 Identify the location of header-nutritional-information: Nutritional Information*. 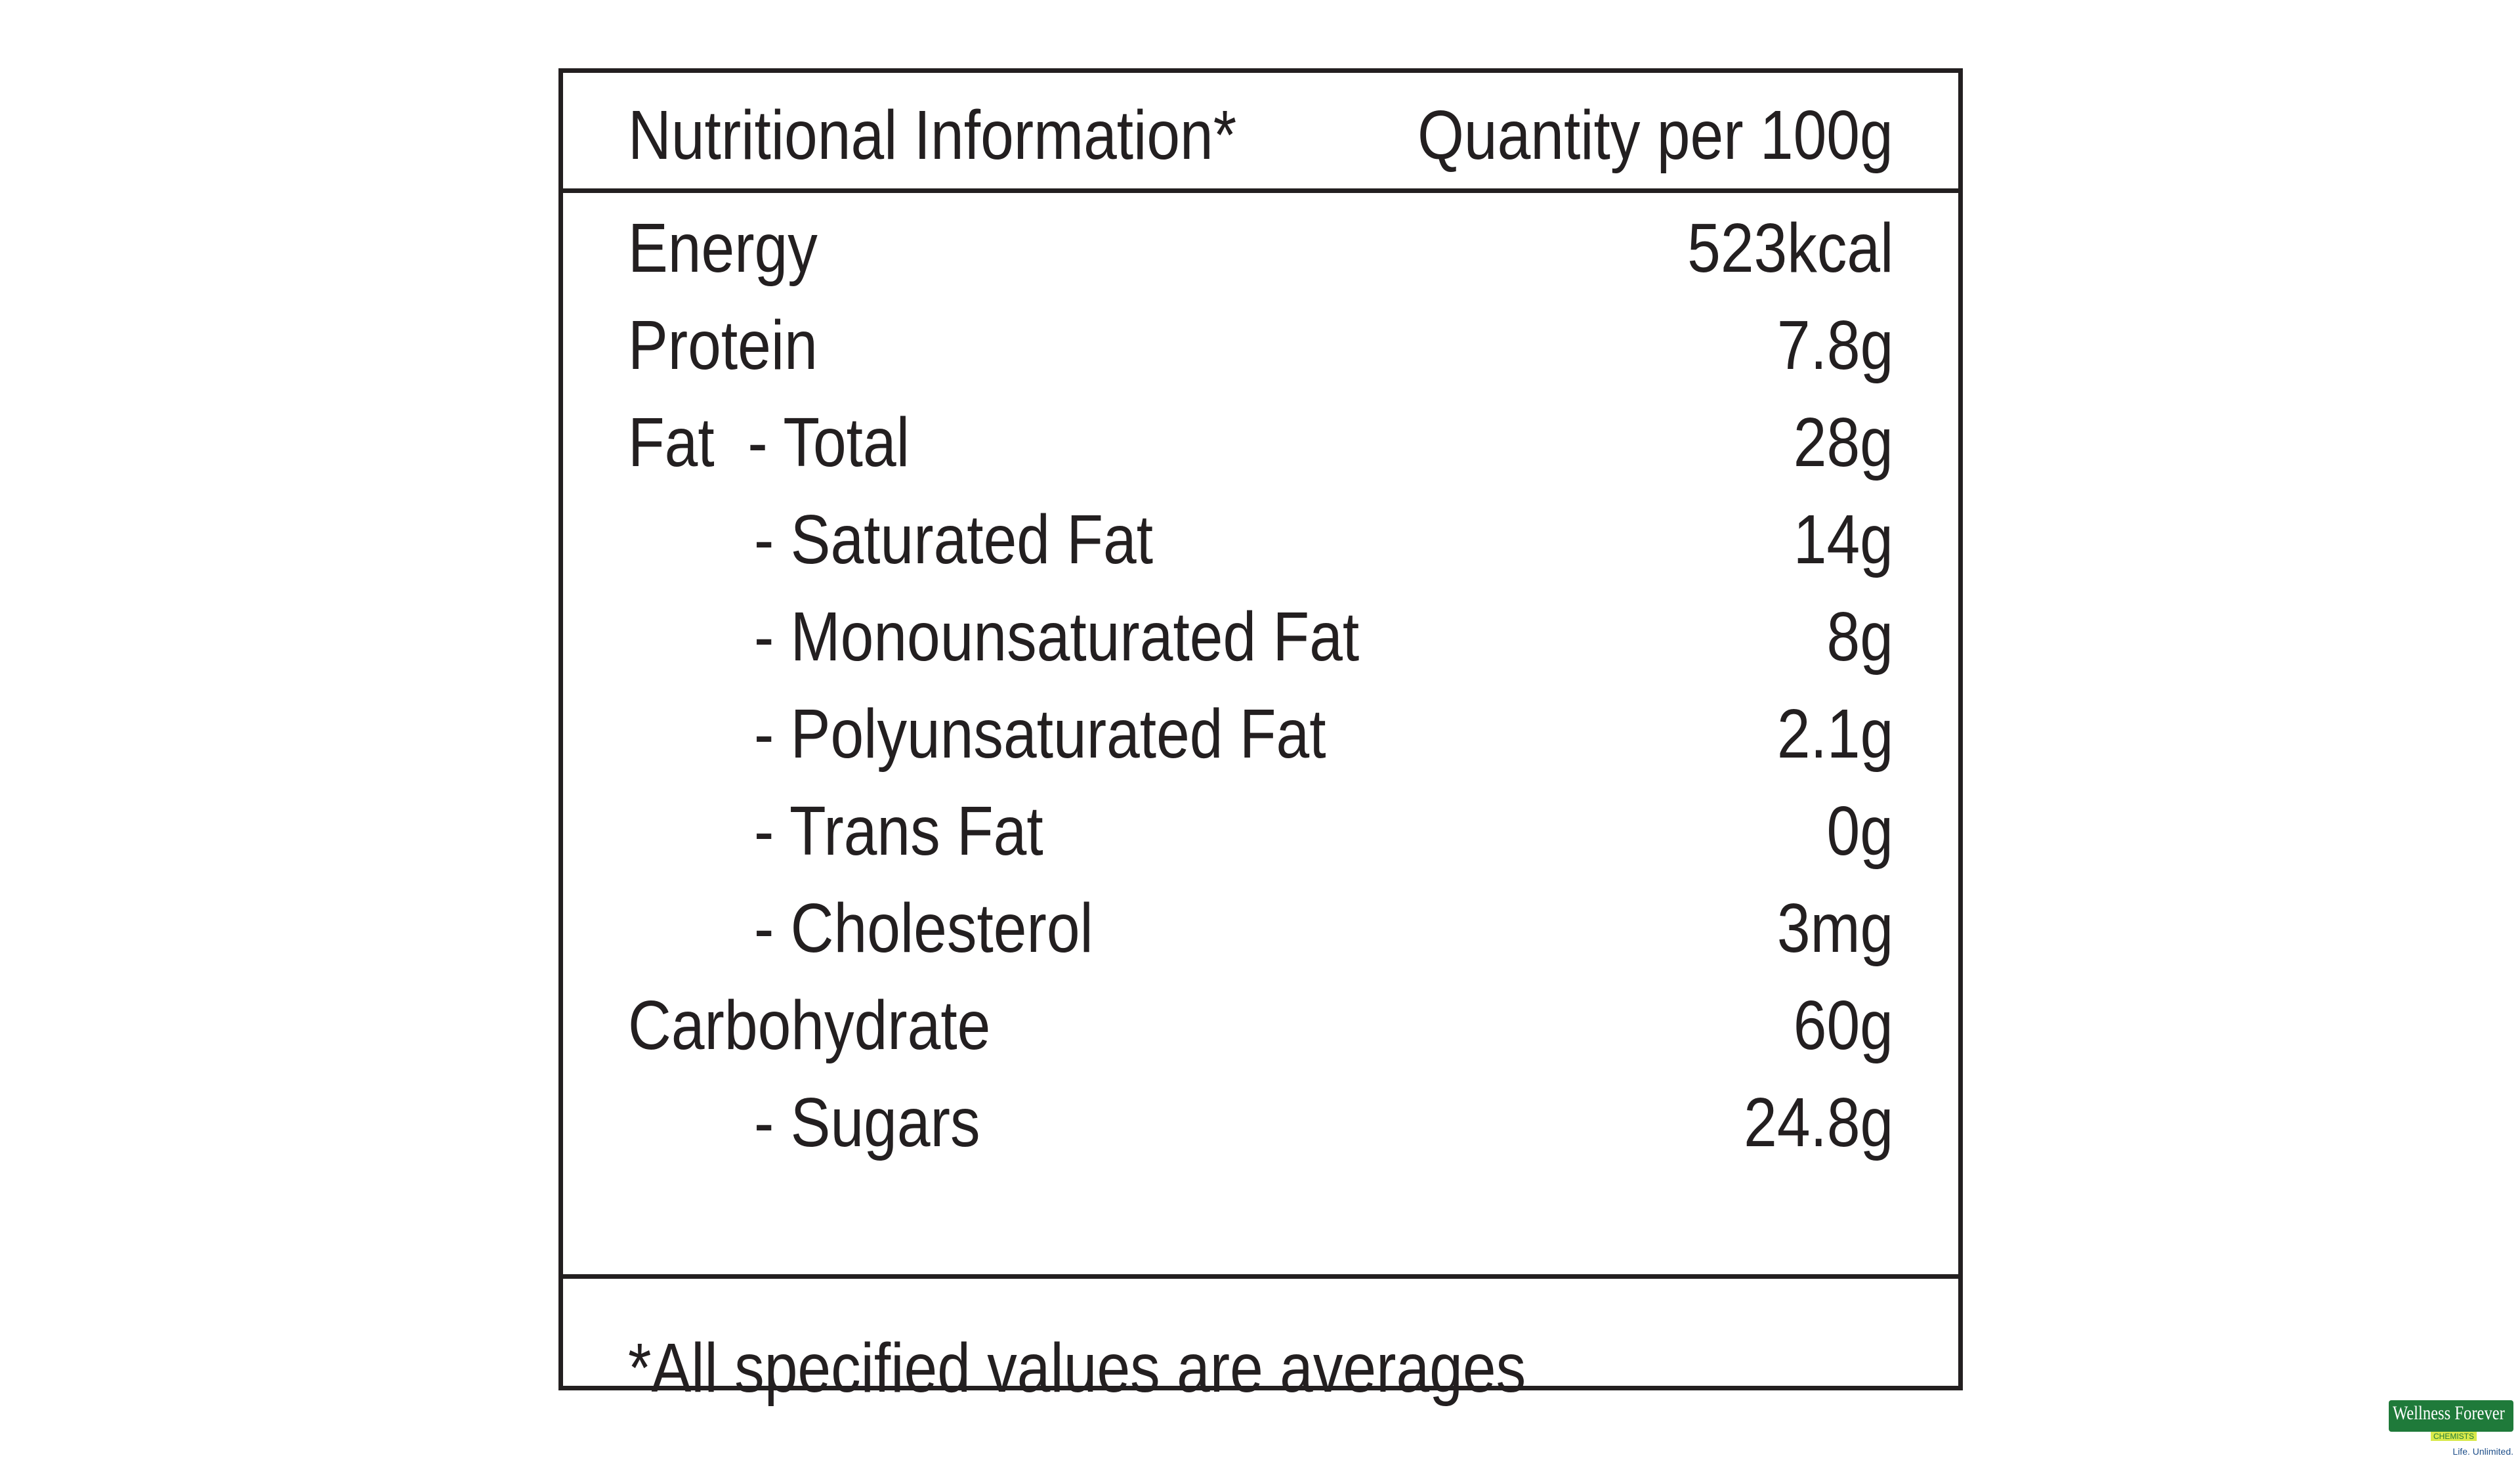
(932, 135).